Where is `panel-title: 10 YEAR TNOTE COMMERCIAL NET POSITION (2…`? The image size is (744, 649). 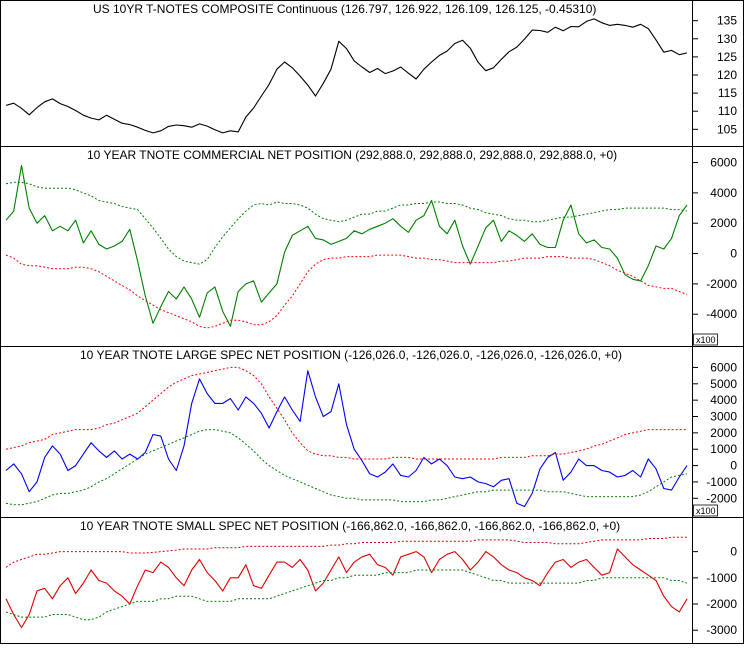
panel-title: 10 YEAR TNOTE COMMERCIAL NET POSITION (2… is located at coordinates (352, 155).